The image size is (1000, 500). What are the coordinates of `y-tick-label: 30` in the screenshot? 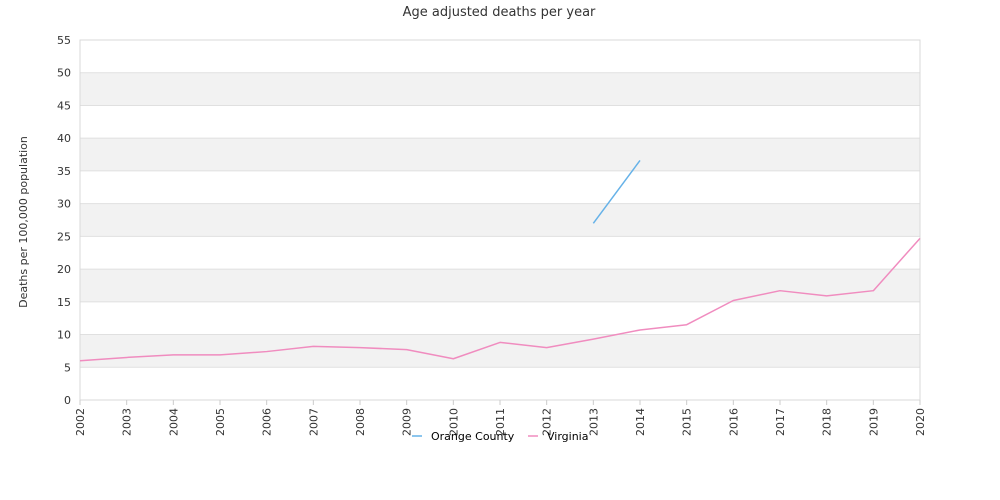 It's located at (64, 204).